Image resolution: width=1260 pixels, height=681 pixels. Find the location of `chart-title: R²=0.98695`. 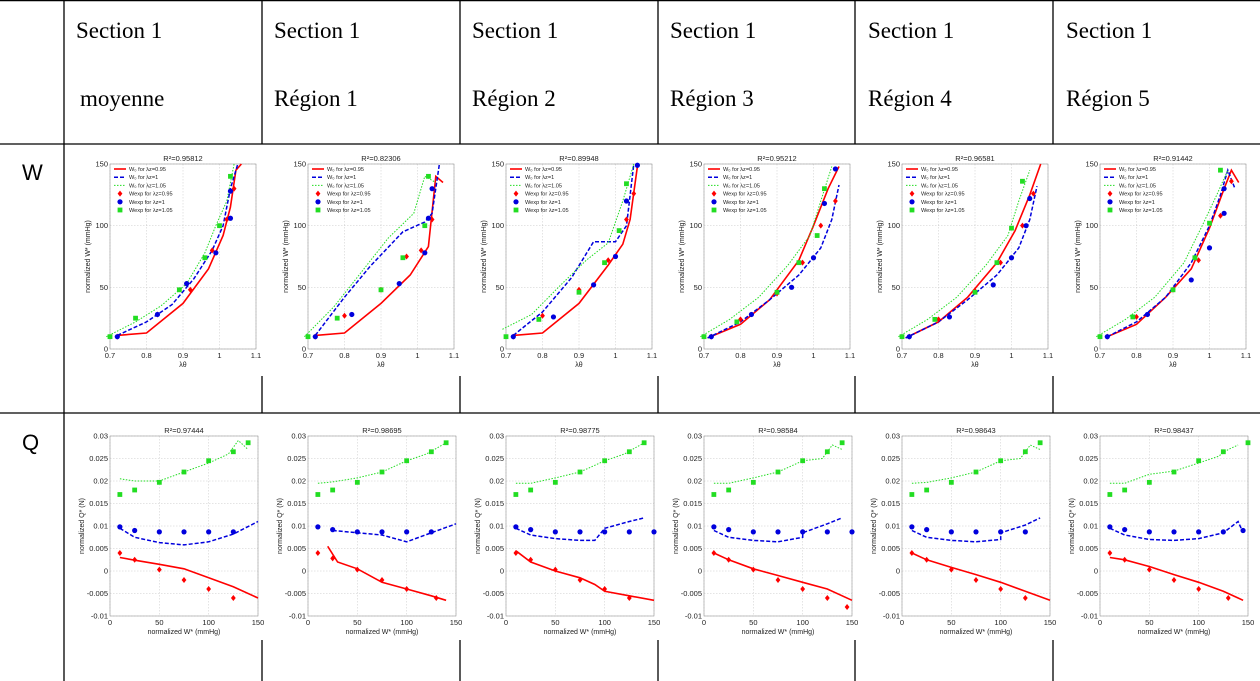

chart-title: R²=0.98695 is located at coordinates (381, 430).